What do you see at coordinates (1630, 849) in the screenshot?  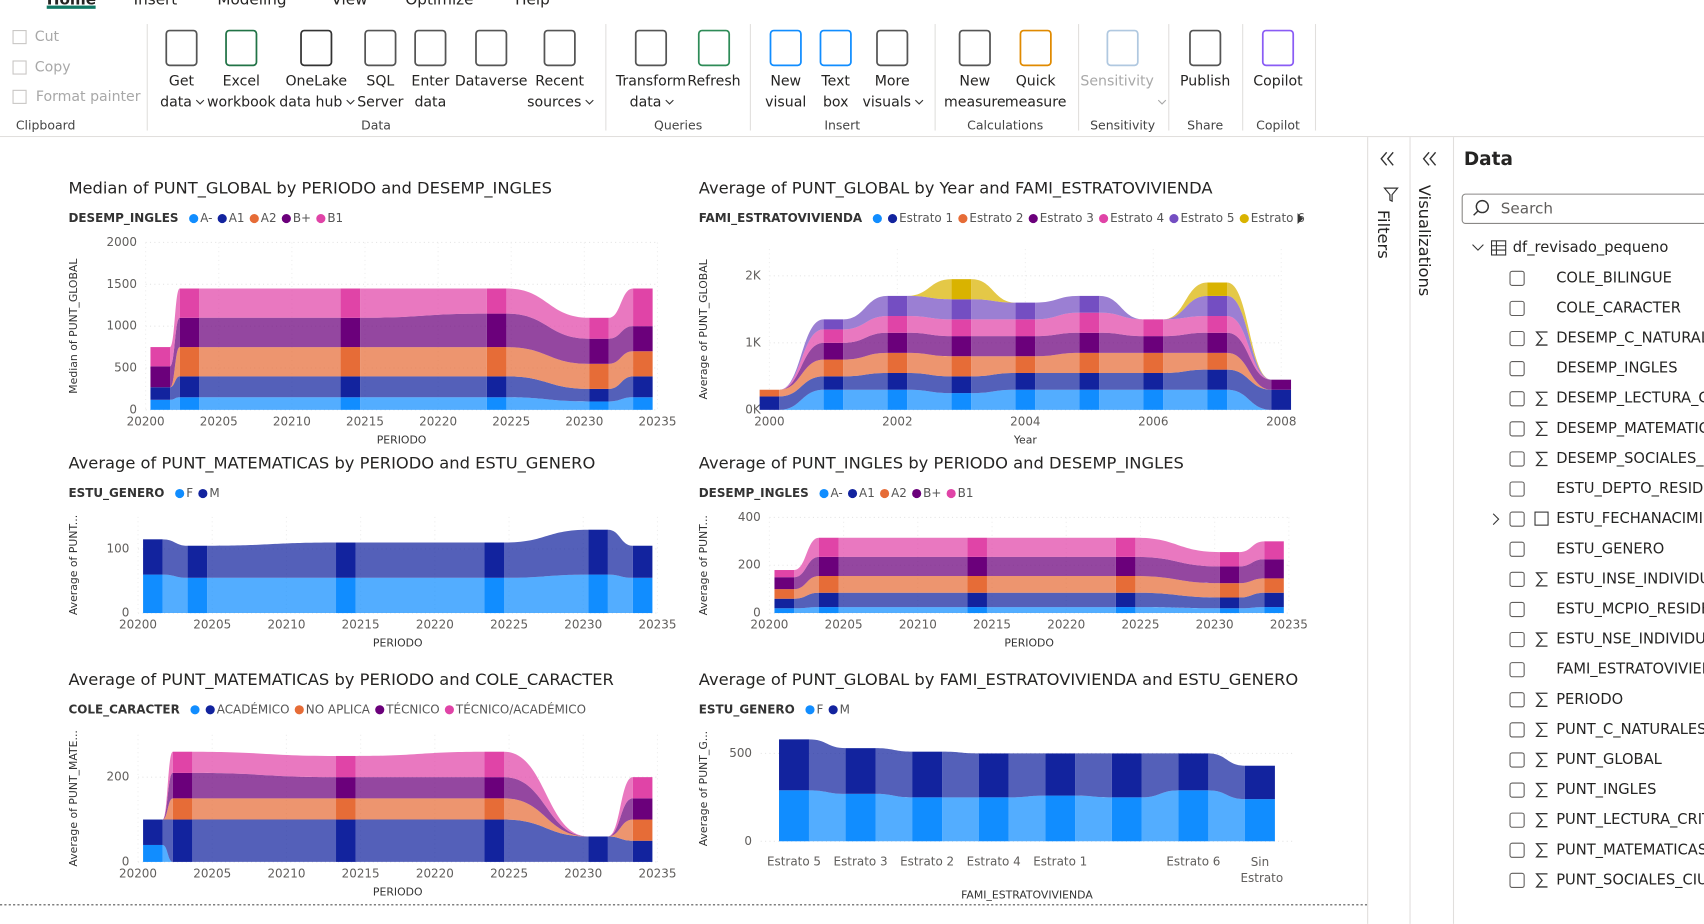 I see `field-name: PUNT_MATEMATICAS` at bounding box center [1630, 849].